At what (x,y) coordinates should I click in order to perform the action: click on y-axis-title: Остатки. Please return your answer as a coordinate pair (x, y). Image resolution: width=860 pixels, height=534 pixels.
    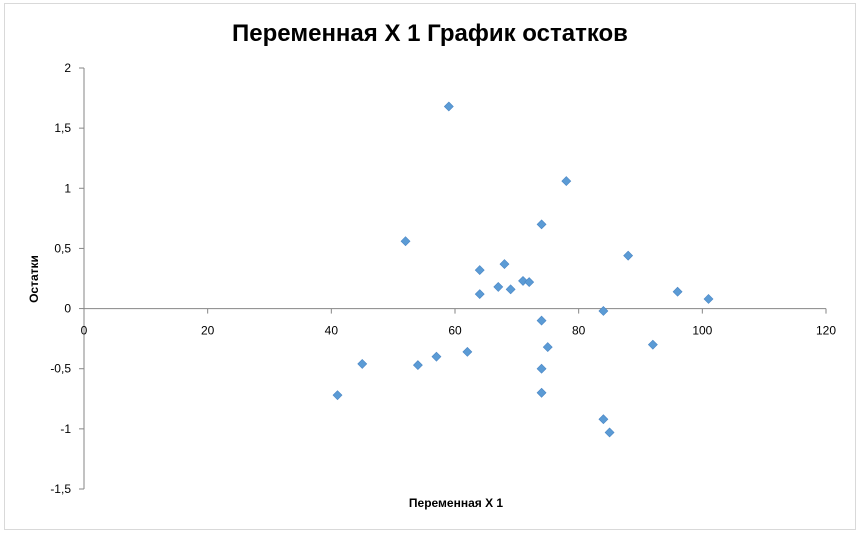
    Looking at the image, I should click on (34, 279).